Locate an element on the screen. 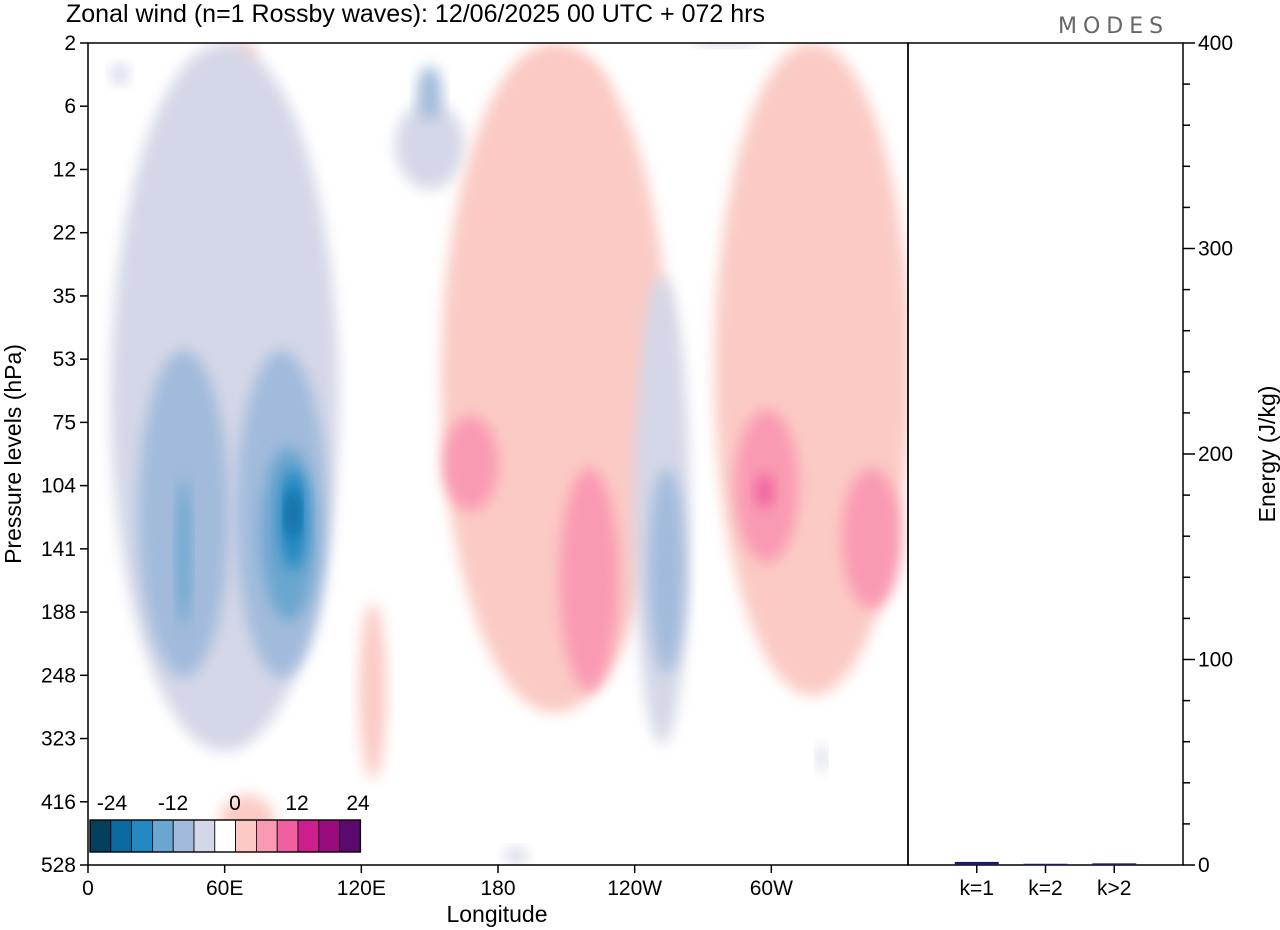  category-label: k>2 is located at coordinates (1114, 888).